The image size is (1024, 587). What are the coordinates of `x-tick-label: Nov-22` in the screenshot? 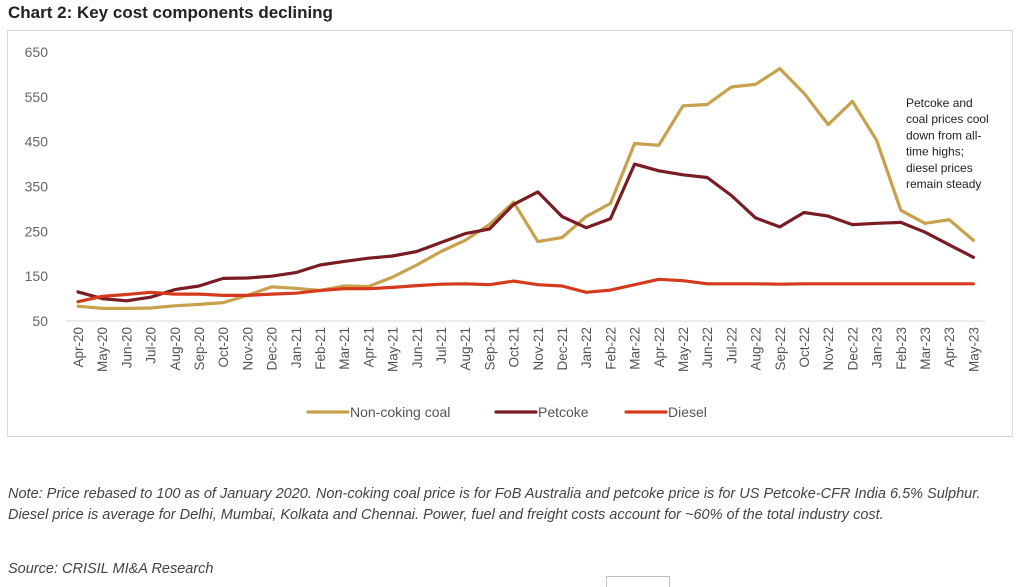 It's located at (828, 349).